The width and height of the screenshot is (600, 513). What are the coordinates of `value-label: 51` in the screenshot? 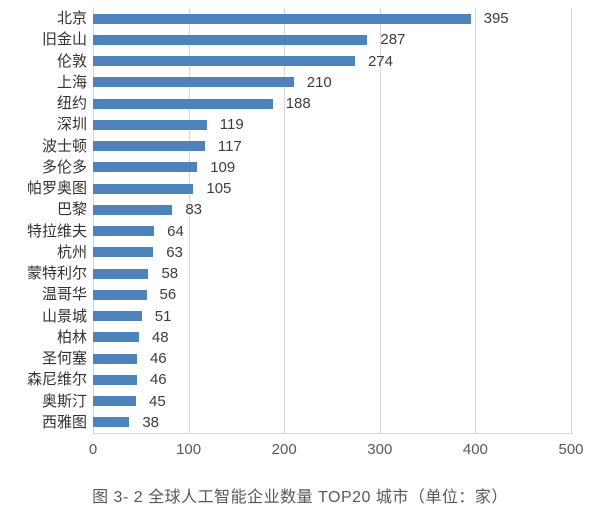 It's located at (163, 316).